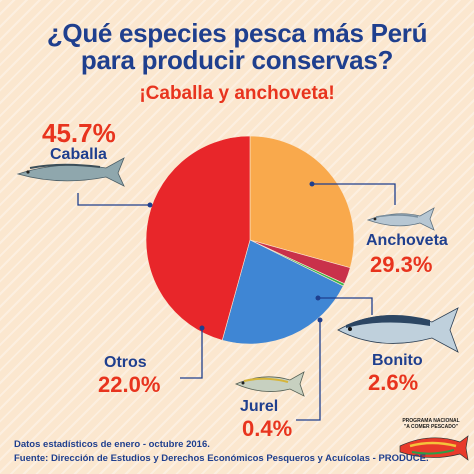 This screenshot has height=474, width=474. Describe the element at coordinates (397, 360) in the screenshot. I see `bonito-label: Bonito` at that location.